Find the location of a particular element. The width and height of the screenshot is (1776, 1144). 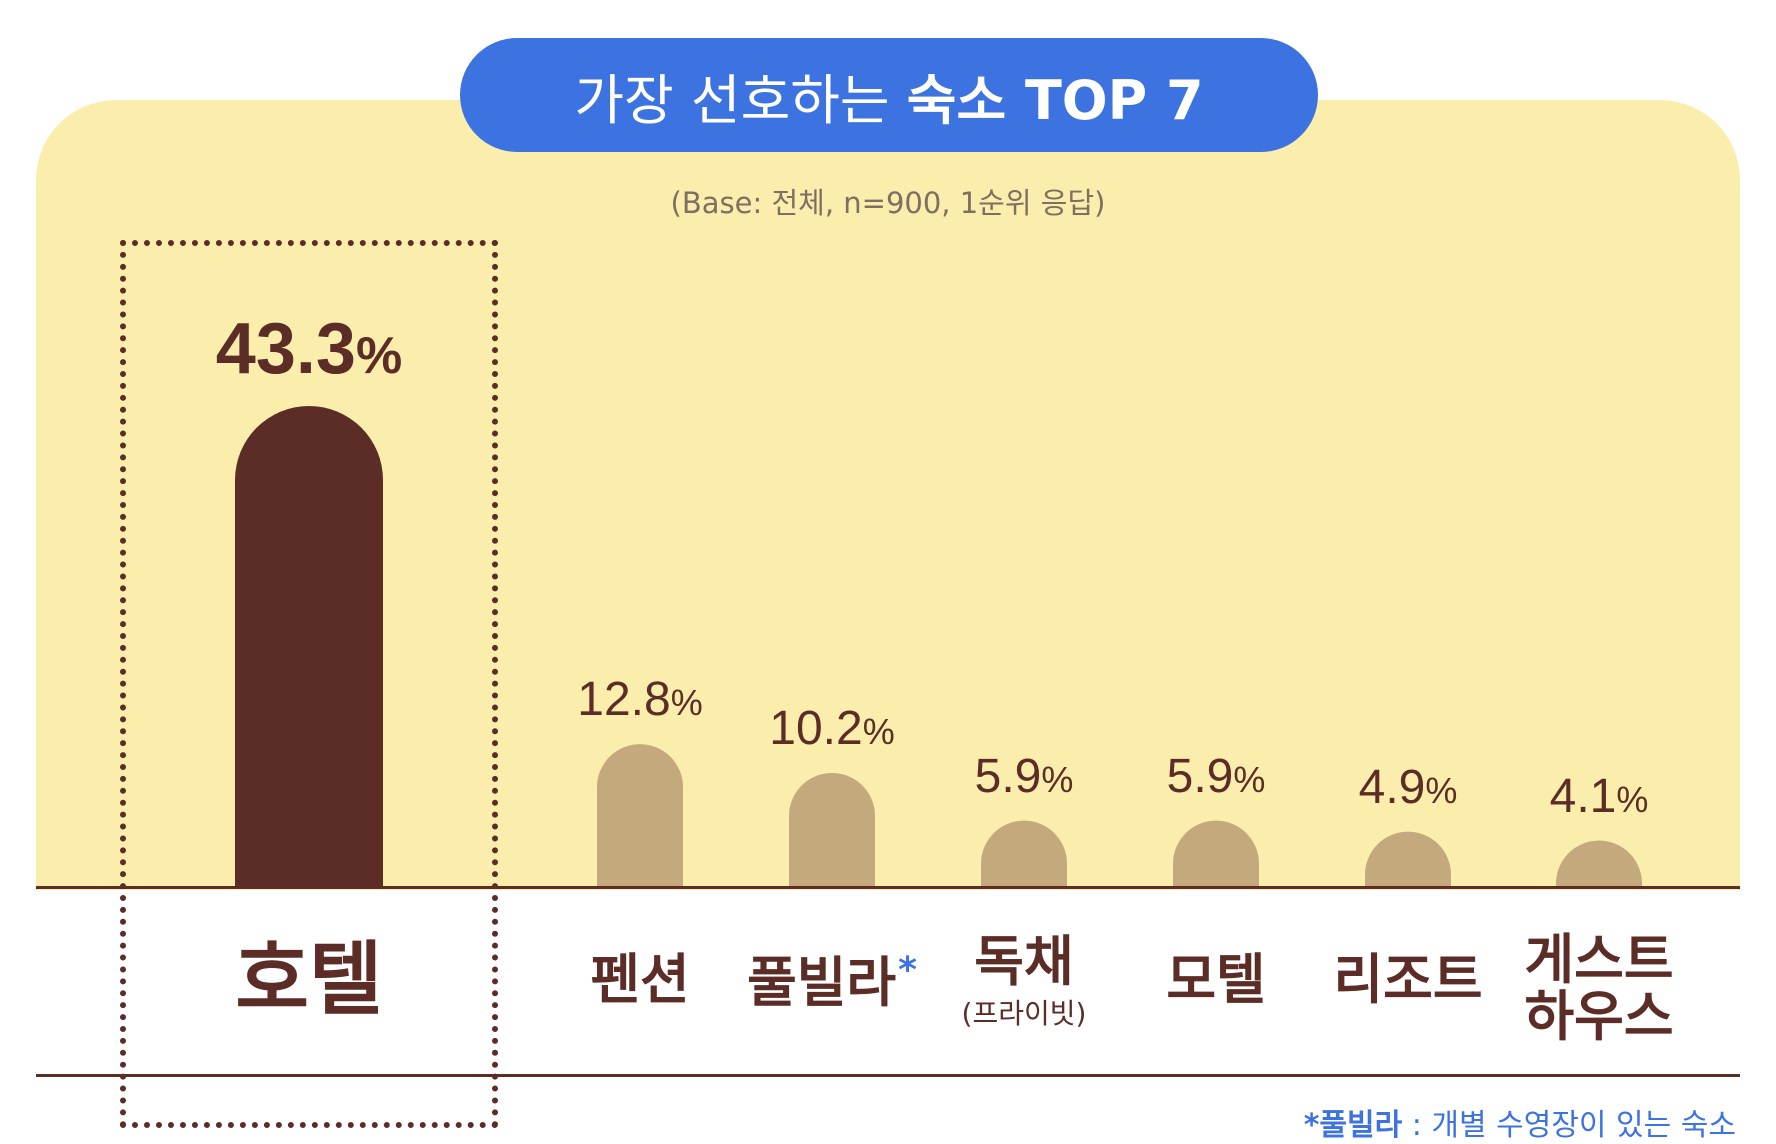

category-label-7: 게스트 하우스 is located at coordinates (1599, 988).